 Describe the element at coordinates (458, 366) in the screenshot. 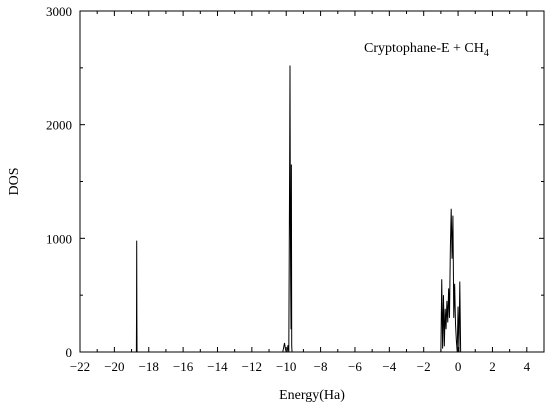

I see `x-tick-label: 0` at that location.